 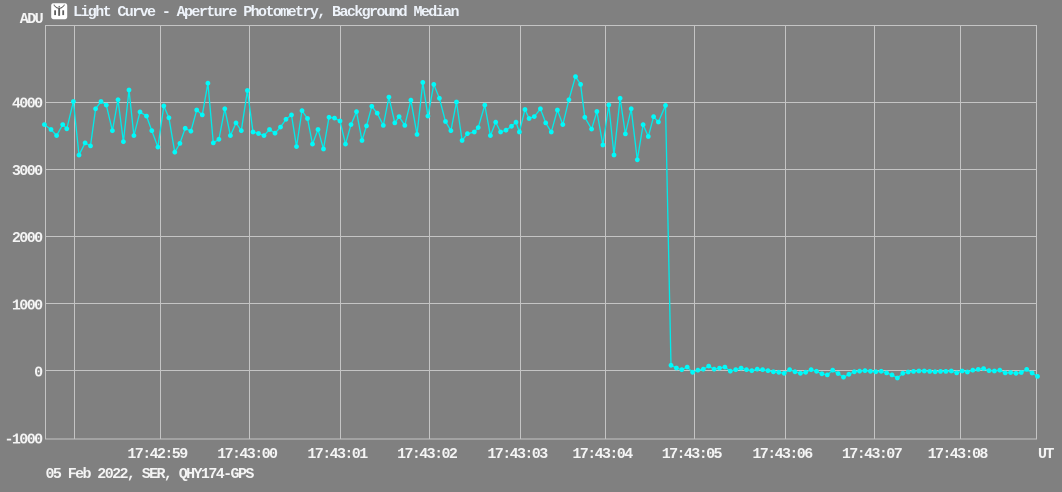 I want to click on svg-text: 17:42:59, so click(x=157, y=454).